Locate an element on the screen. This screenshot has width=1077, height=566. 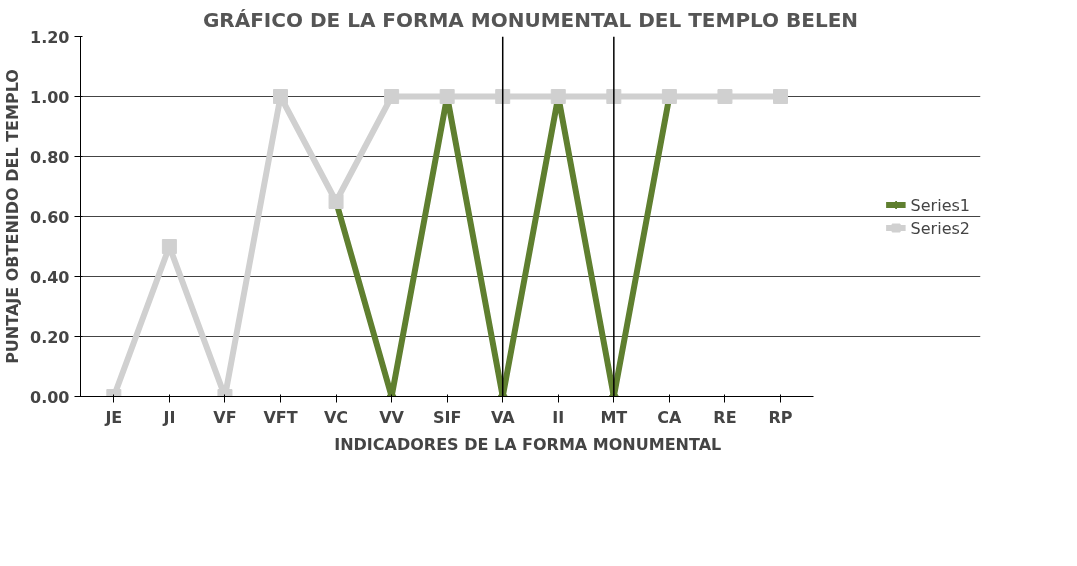
y-tick-label: 1.00 is located at coordinates (50, 97).